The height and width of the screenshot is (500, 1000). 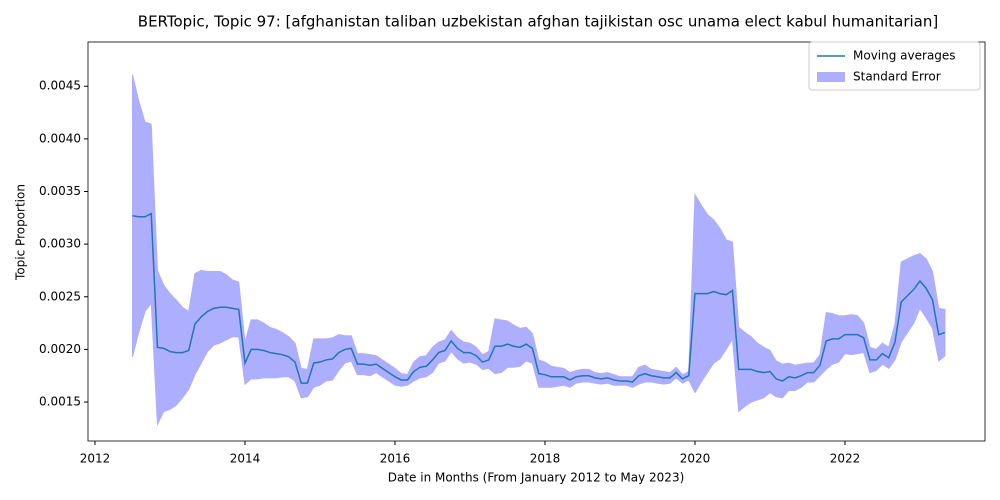 I want to click on y-tick-label: 0.0030, so click(x=60, y=244).